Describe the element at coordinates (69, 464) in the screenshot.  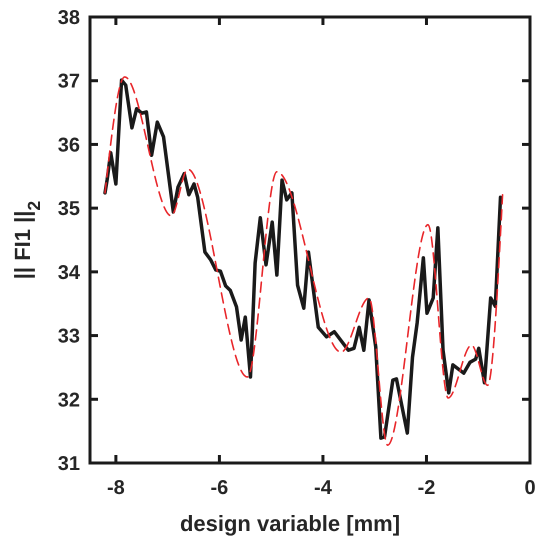
I see `y-tick-label: 31` at that location.